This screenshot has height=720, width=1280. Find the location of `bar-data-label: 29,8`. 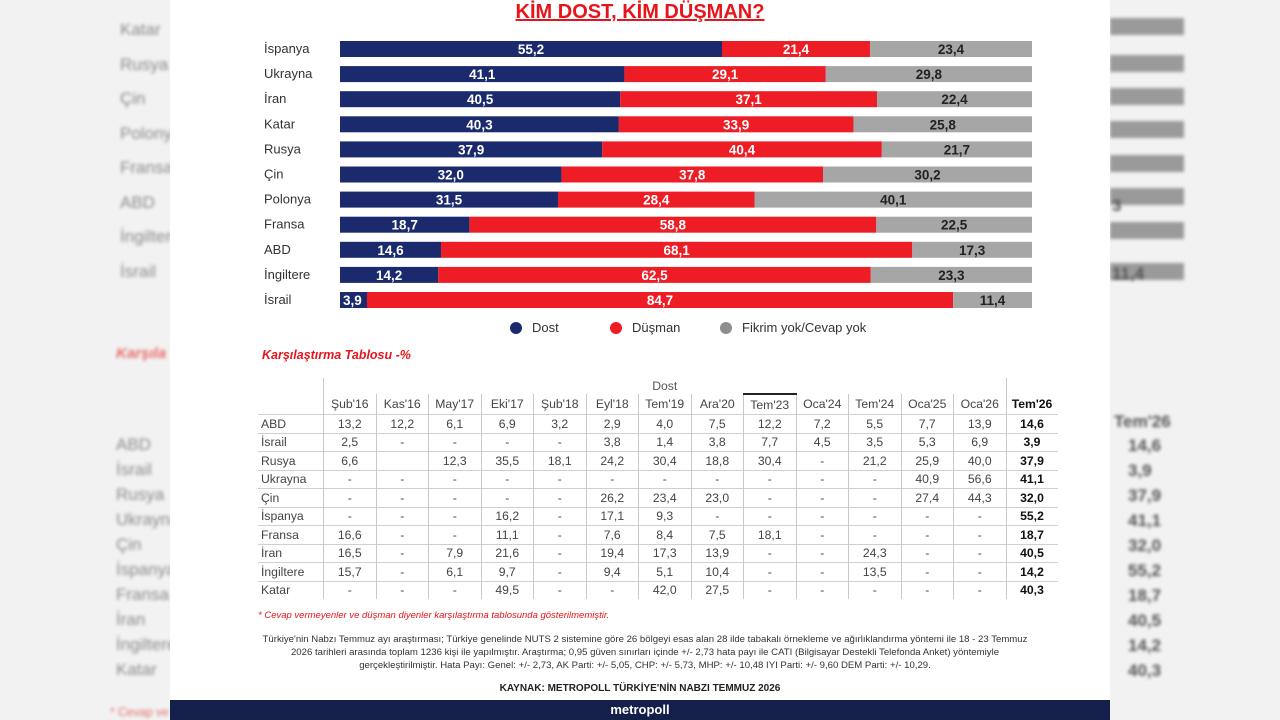

bar-data-label: 29,8 is located at coordinates (929, 74).